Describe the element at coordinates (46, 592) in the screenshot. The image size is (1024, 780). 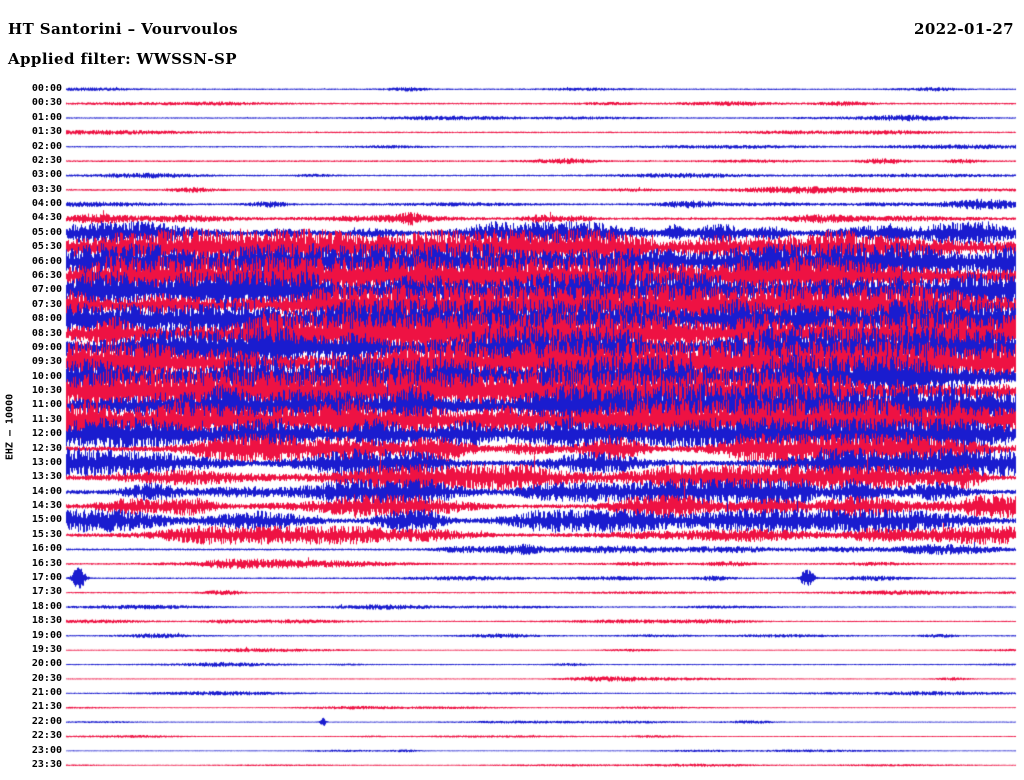
I see `time-label: 17:30` at that location.